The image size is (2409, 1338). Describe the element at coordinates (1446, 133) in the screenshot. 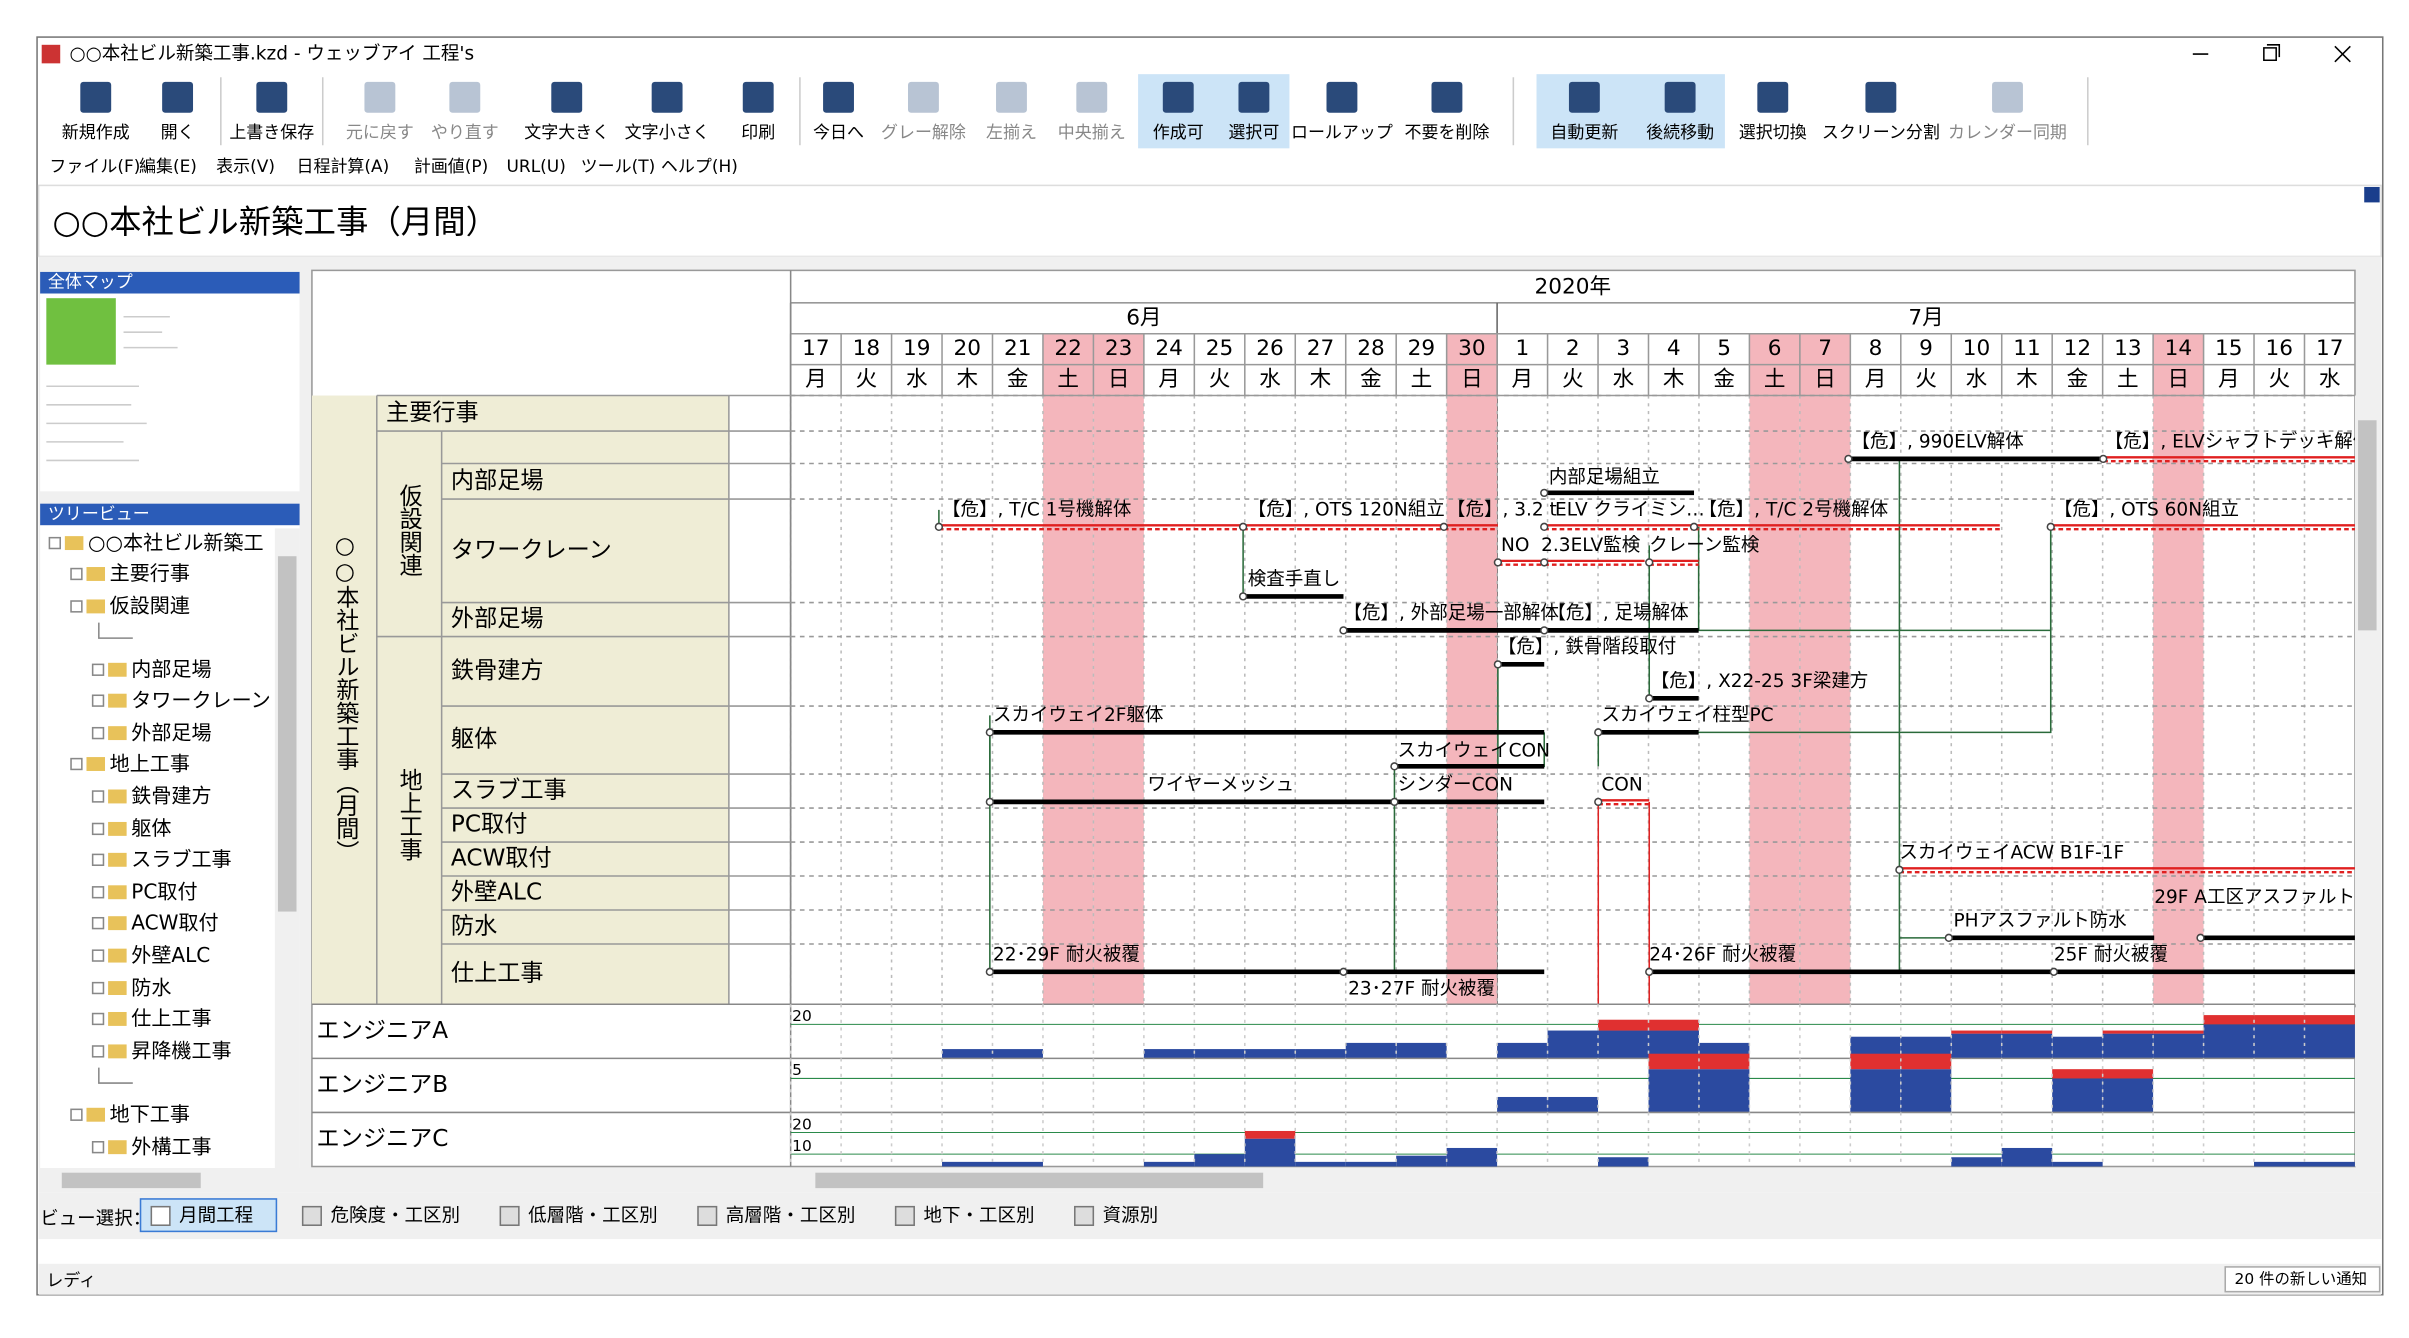

I see `toolbar-label: 不要を削除` at that location.